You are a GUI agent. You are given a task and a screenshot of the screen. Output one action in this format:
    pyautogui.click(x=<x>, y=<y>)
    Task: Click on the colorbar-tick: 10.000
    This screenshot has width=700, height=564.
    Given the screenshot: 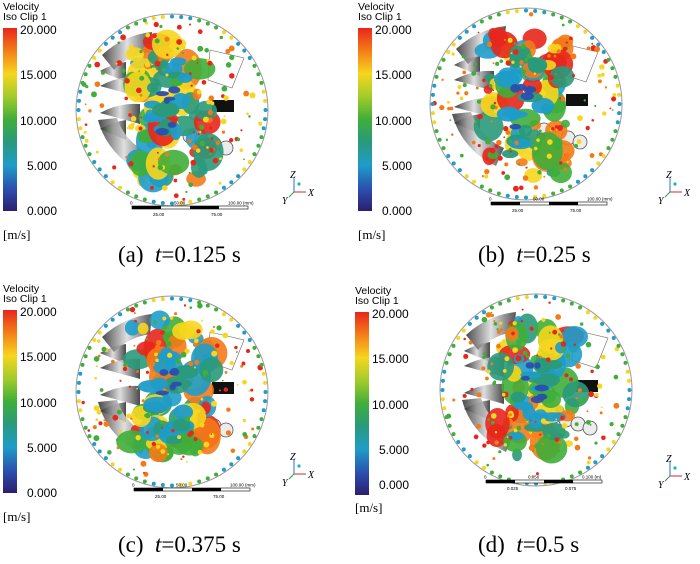 What is the action you would take?
    pyautogui.click(x=393, y=121)
    